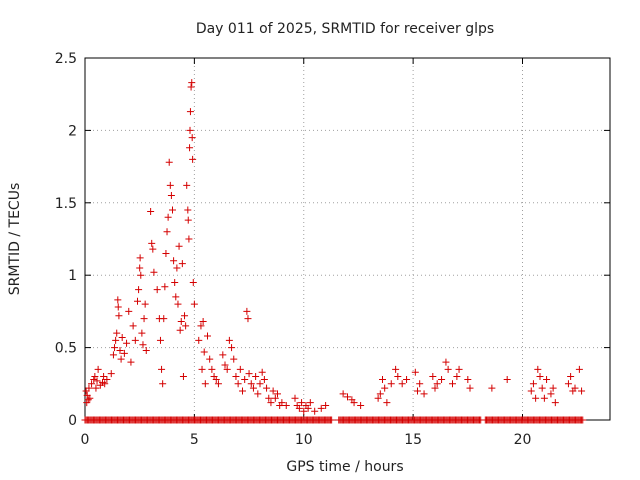 The width and height of the screenshot is (640, 480). What do you see at coordinates (66, 59) in the screenshot?
I see `y-tick-label: 2.5` at bounding box center [66, 59].